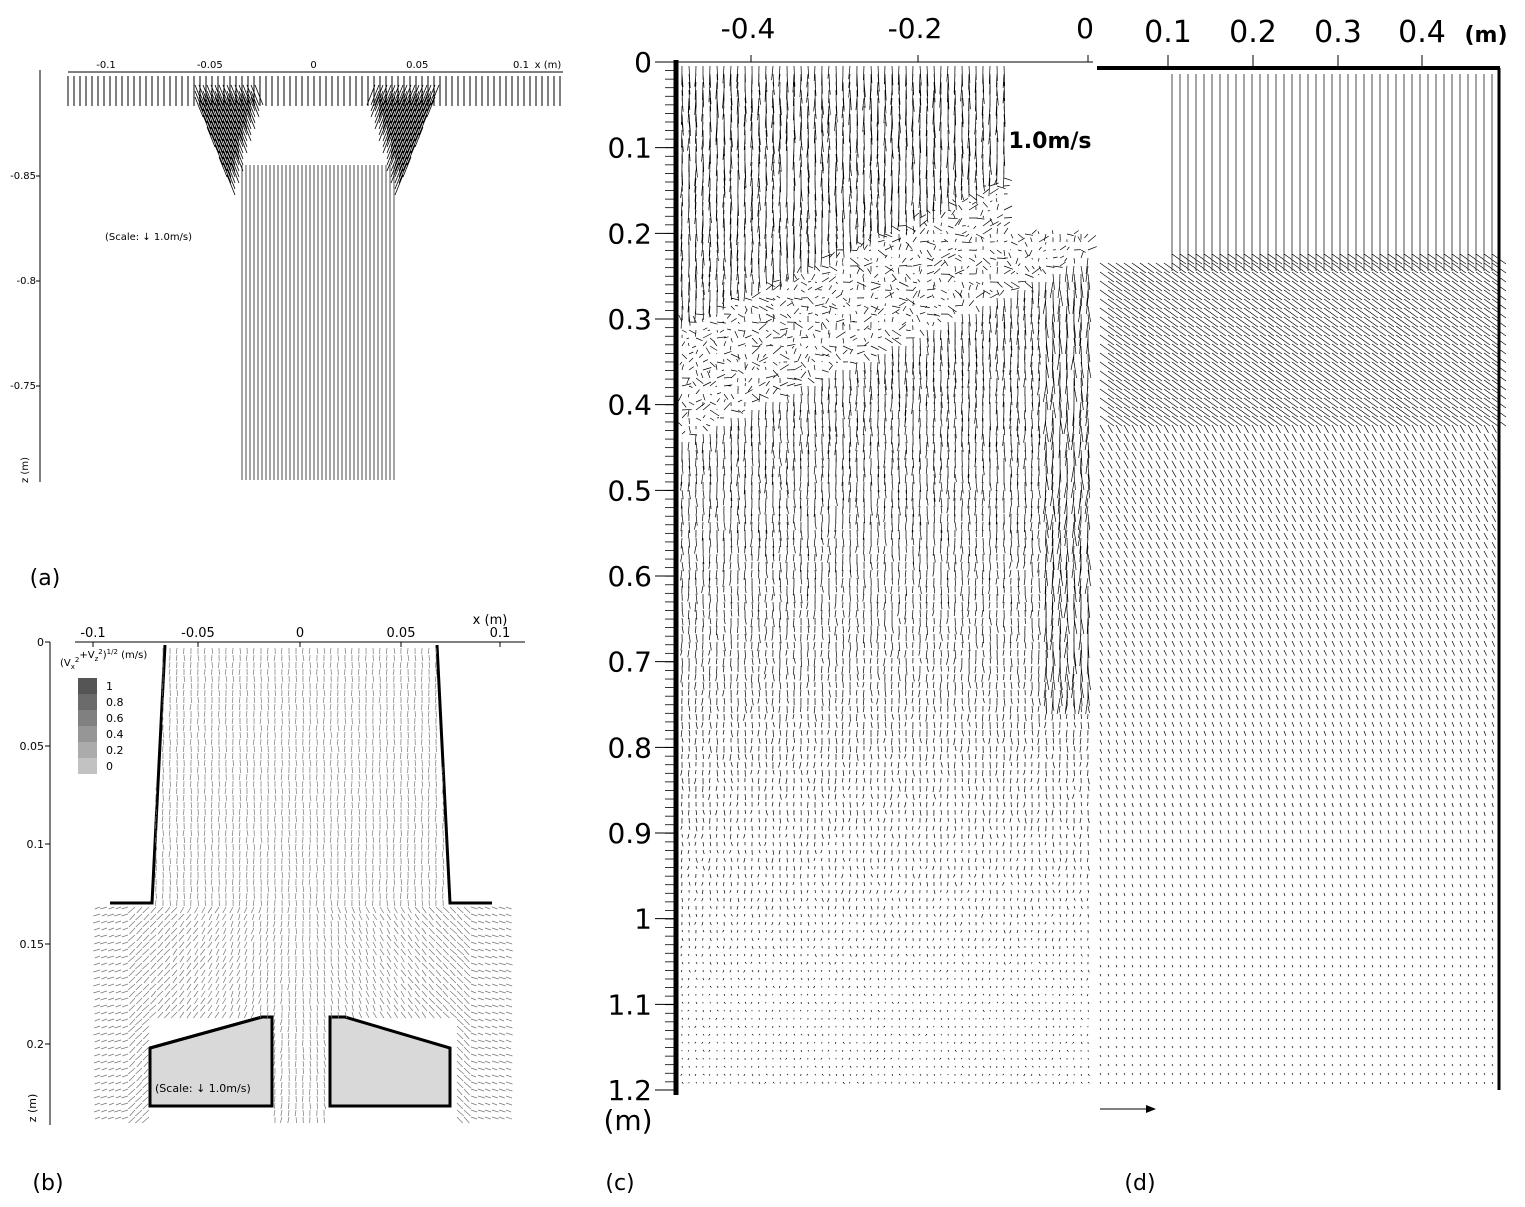 The image size is (1525, 1207). What do you see at coordinates (643, 919) in the screenshot?
I see `z-tick-label: 1` at bounding box center [643, 919].